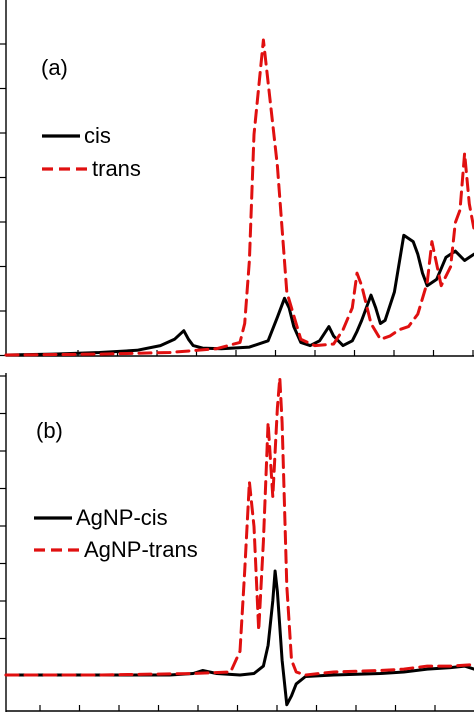  What do you see at coordinates (49, 430) in the screenshot?
I see `panel-b-label: (b)` at bounding box center [49, 430].